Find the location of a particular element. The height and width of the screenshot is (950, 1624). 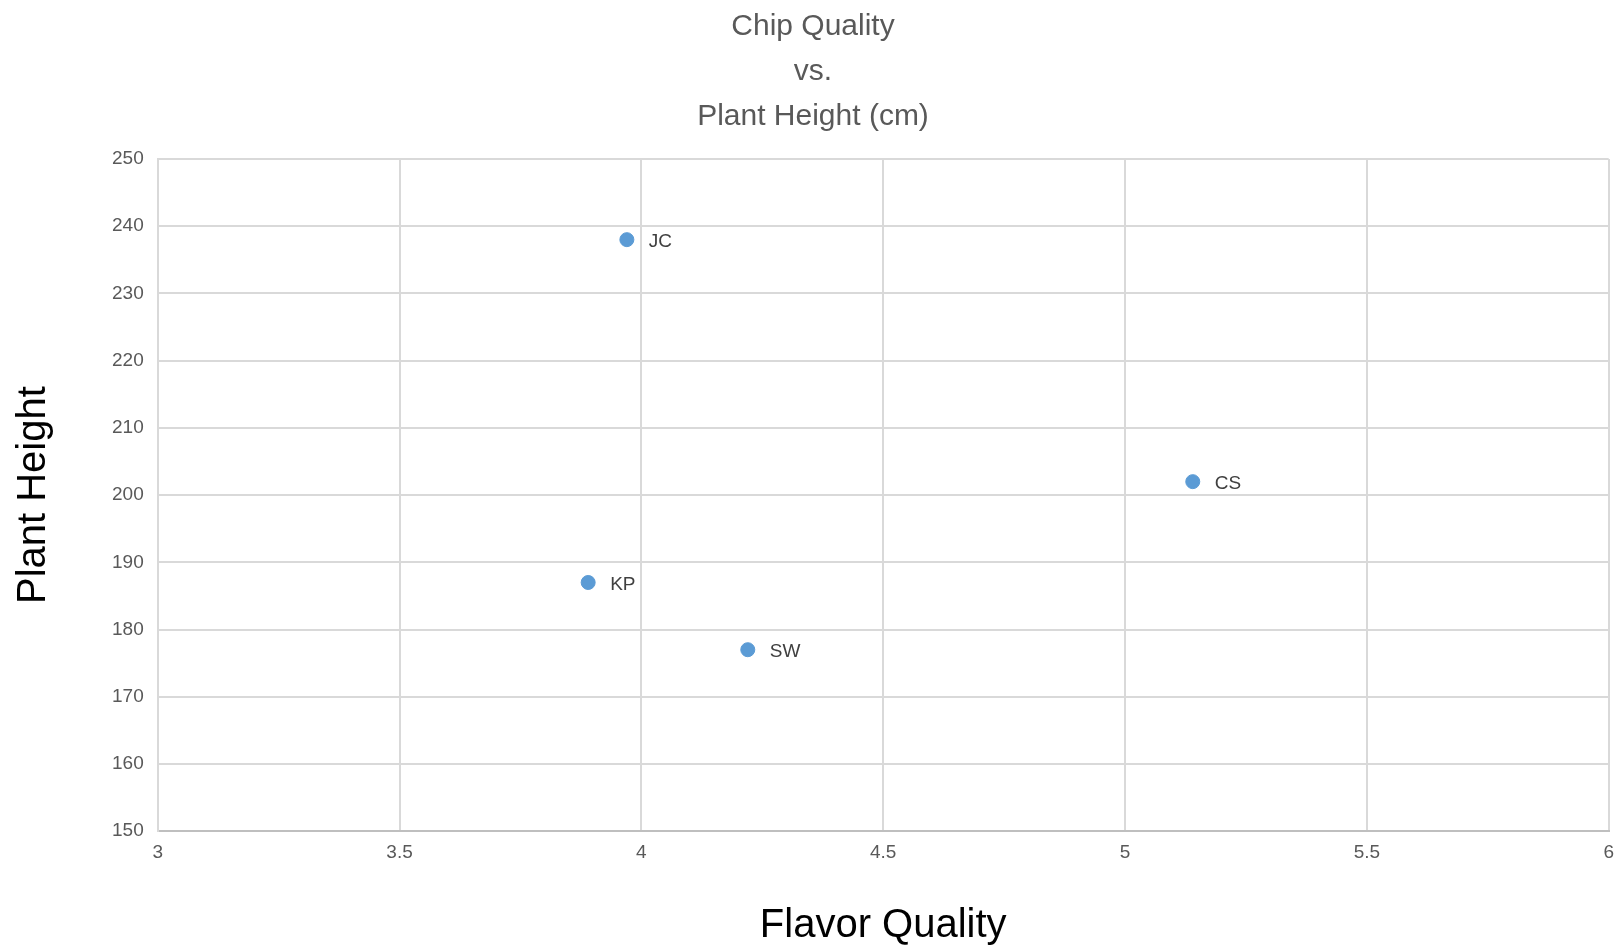

y-tick-label: 240 is located at coordinates (128, 225).